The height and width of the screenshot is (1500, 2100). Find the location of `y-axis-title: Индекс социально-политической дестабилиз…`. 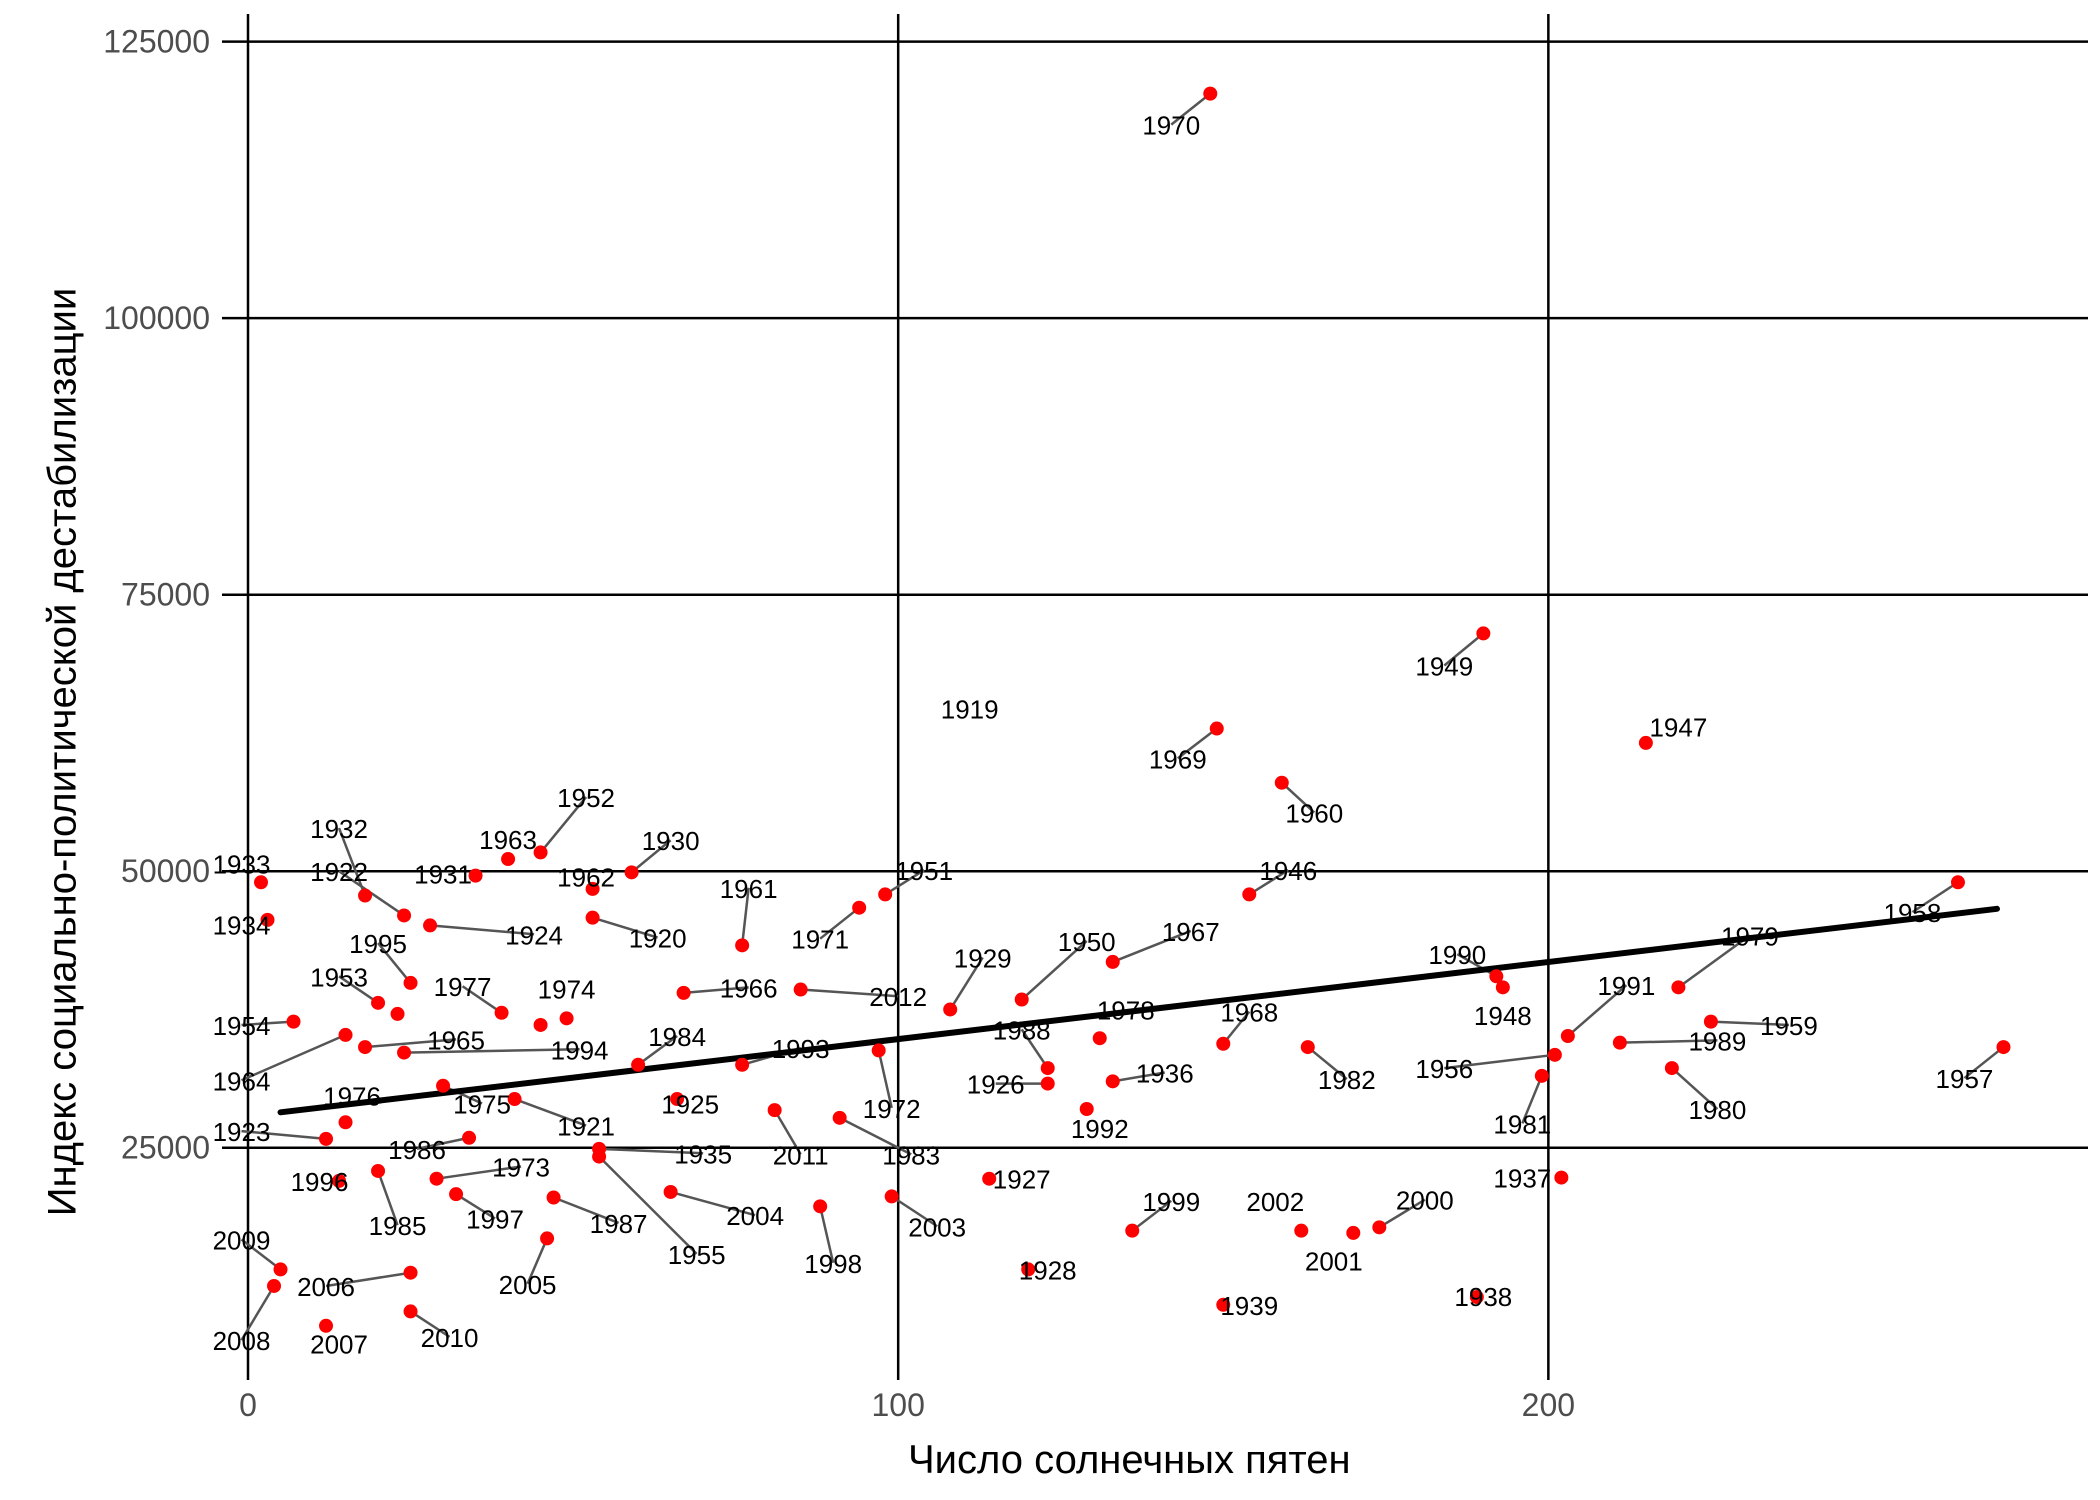

y-axis-title: Индекс социально-политической дестабилиз… is located at coordinates (62, 752).